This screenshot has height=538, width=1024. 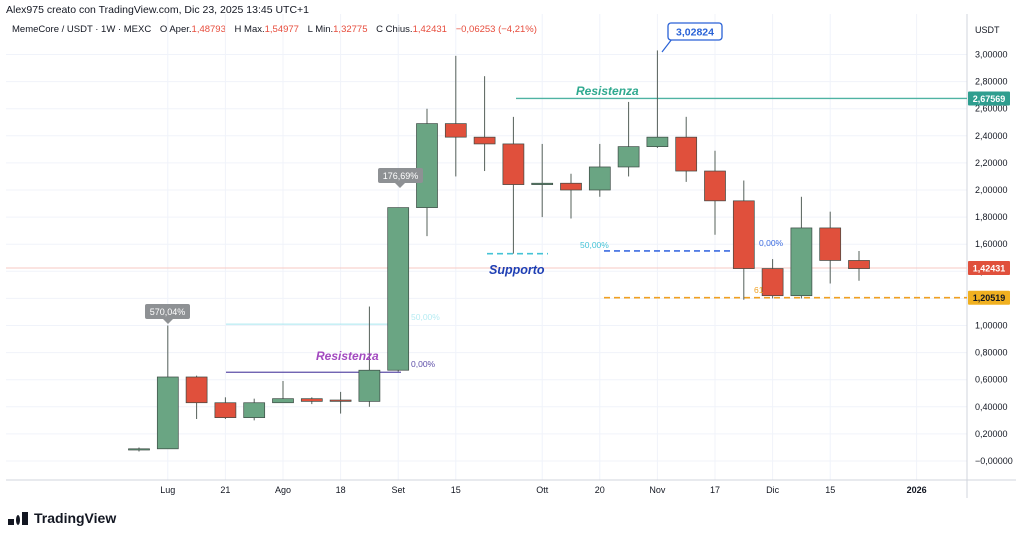 What do you see at coordinates (425, 317) in the screenshot?
I see `fib-50-low-label: 50,00%` at bounding box center [425, 317].